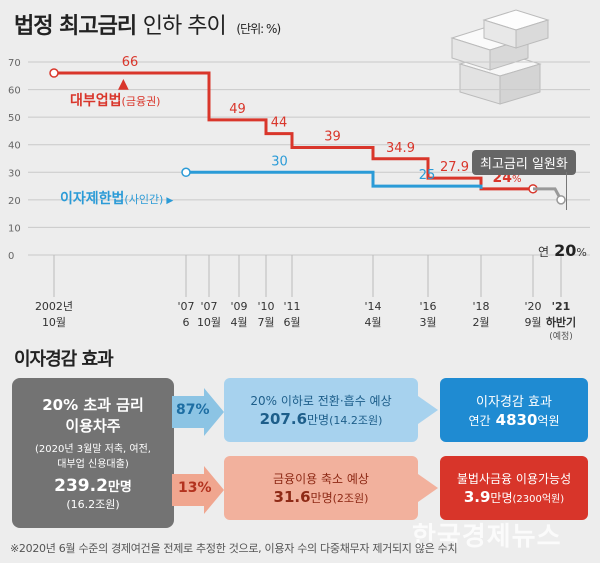 The height and width of the screenshot is (563, 600). Describe the element at coordinates (454, 167) in the screenshot. I see `point-label-0-5: 27.9` at that location.